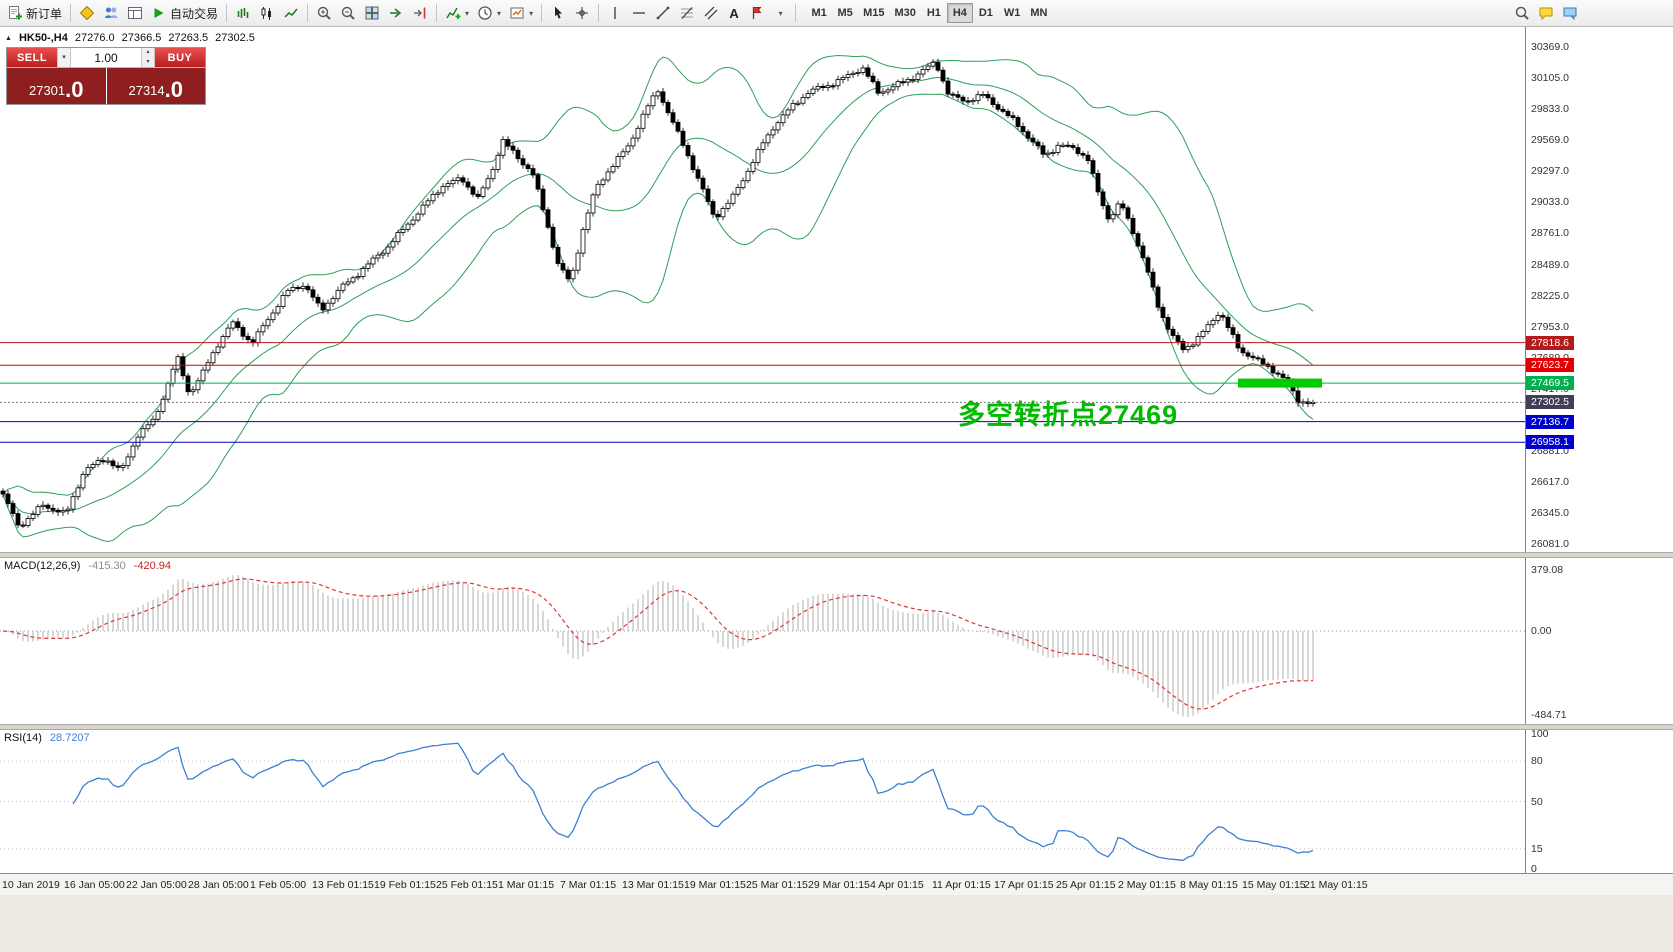  I want to click on one-click-toggle: ▲, so click(8, 38).